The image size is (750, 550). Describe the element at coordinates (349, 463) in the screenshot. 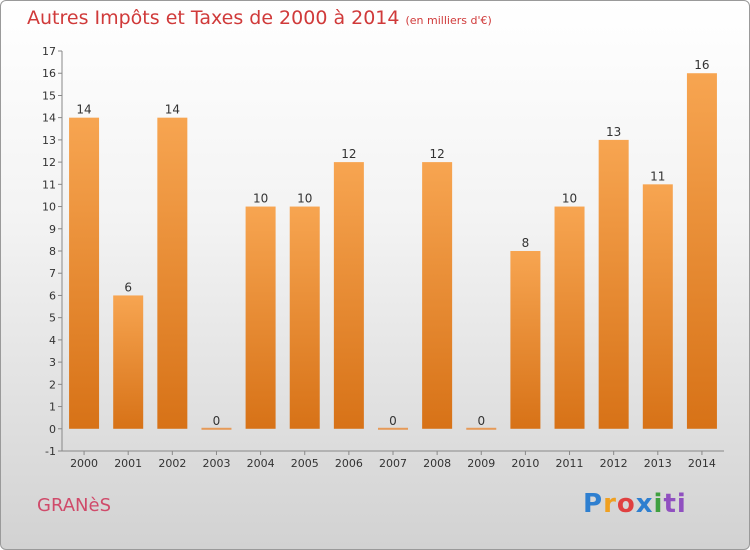

I see `x-tick-label: 2006` at that location.